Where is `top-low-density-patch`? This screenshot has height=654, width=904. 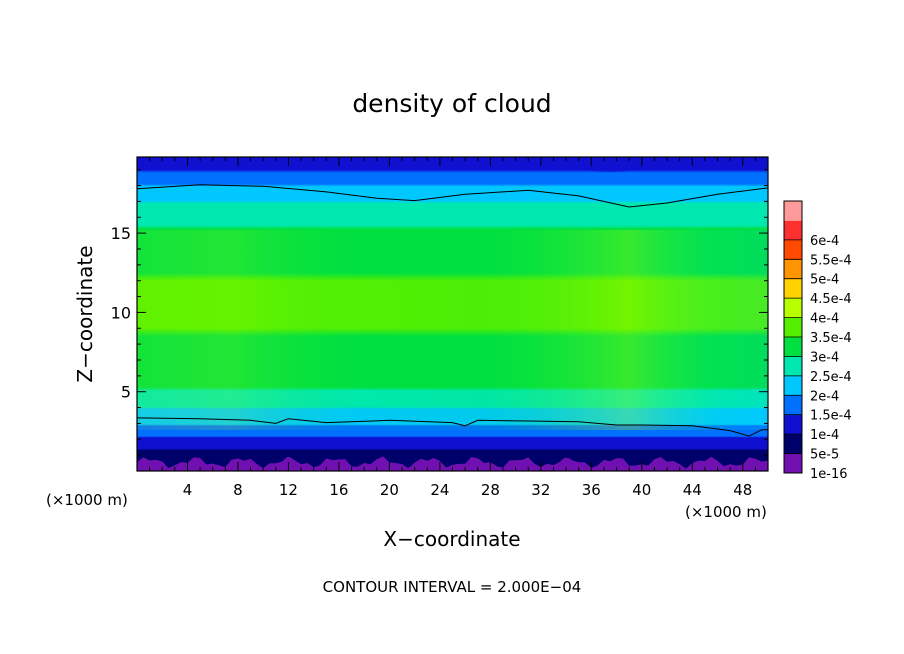 top-low-density-patch is located at coordinates (610, 164).